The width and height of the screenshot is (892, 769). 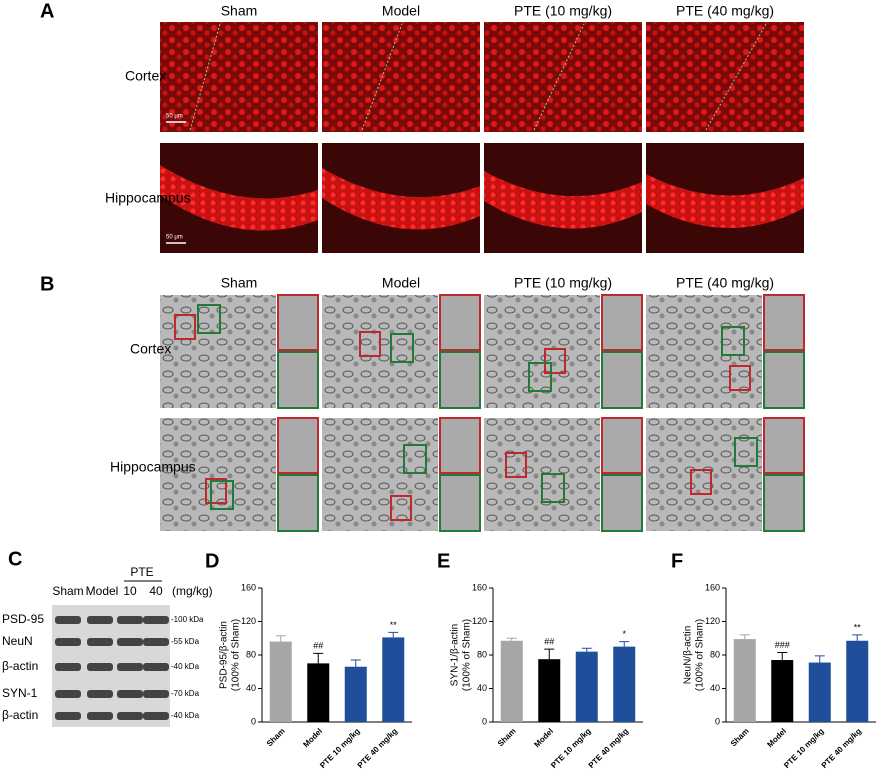 What do you see at coordinates (688, 655) in the screenshot?
I see `y-axis-label: NeuN/β-actin` at bounding box center [688, 655].